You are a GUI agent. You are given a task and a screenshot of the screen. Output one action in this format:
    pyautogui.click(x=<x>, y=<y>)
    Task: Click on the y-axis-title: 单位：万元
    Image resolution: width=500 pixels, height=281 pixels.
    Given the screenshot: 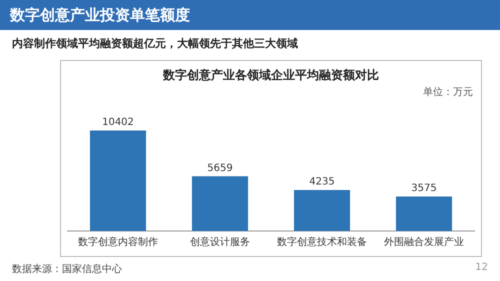 What is the action you would take?
    pyautogui.click(x=448, y=92)
    